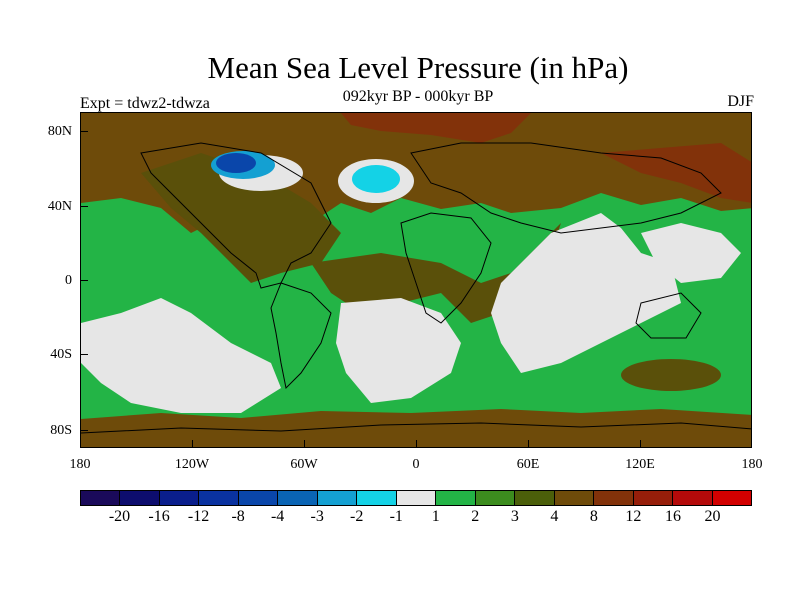 This screenshot has width=800, height=600. I want to click on south-pacific-gray, so click(181, 355).